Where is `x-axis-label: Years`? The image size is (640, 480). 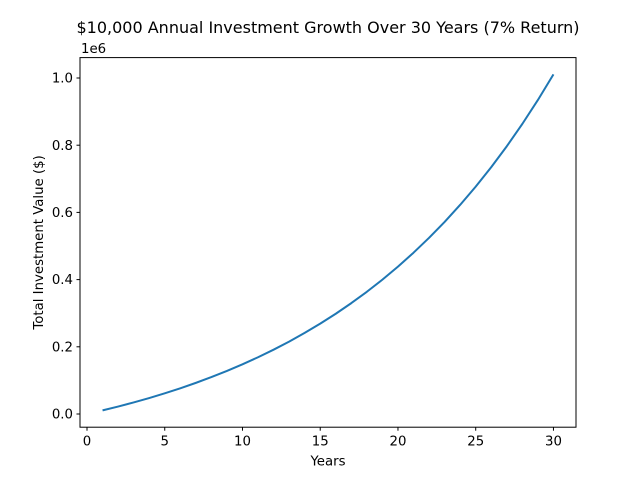
x-axis-label: Years is located at coordinates (327, 462).